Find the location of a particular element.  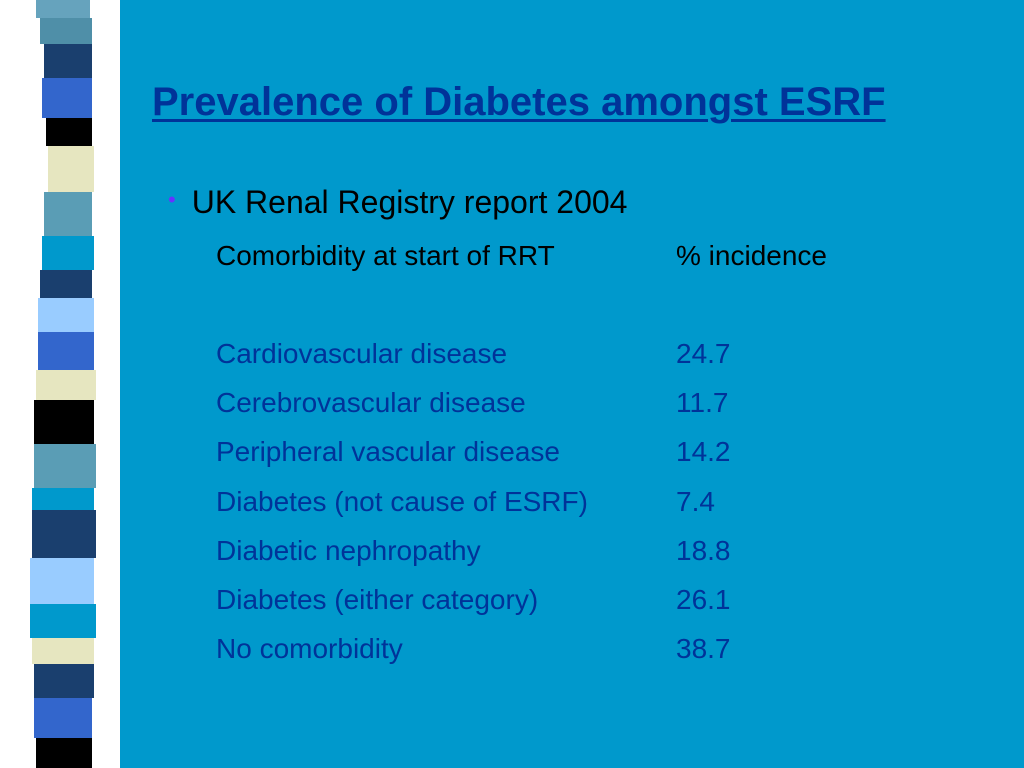

column-header-comorbidity: Comorbidity at start of RRT is located at coordinates (385, 255).